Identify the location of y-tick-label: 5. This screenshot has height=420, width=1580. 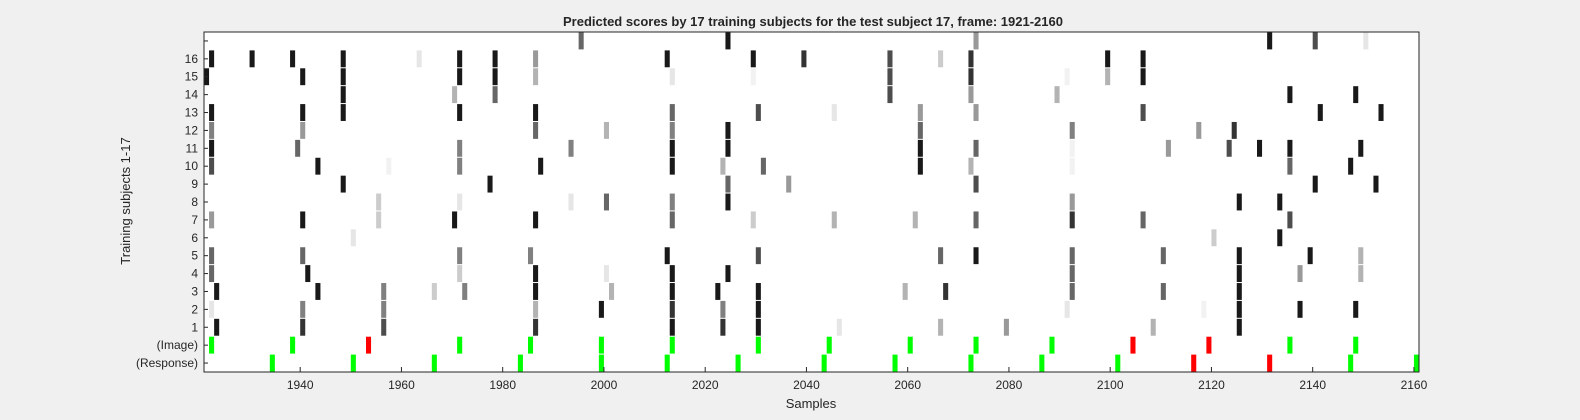
(194, 256).